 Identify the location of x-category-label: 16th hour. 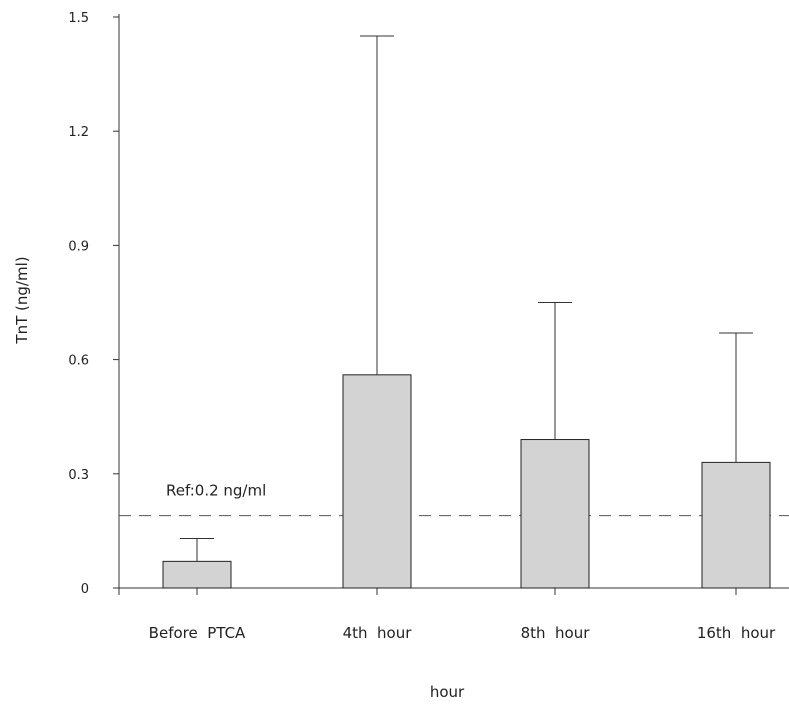
(736, 633).